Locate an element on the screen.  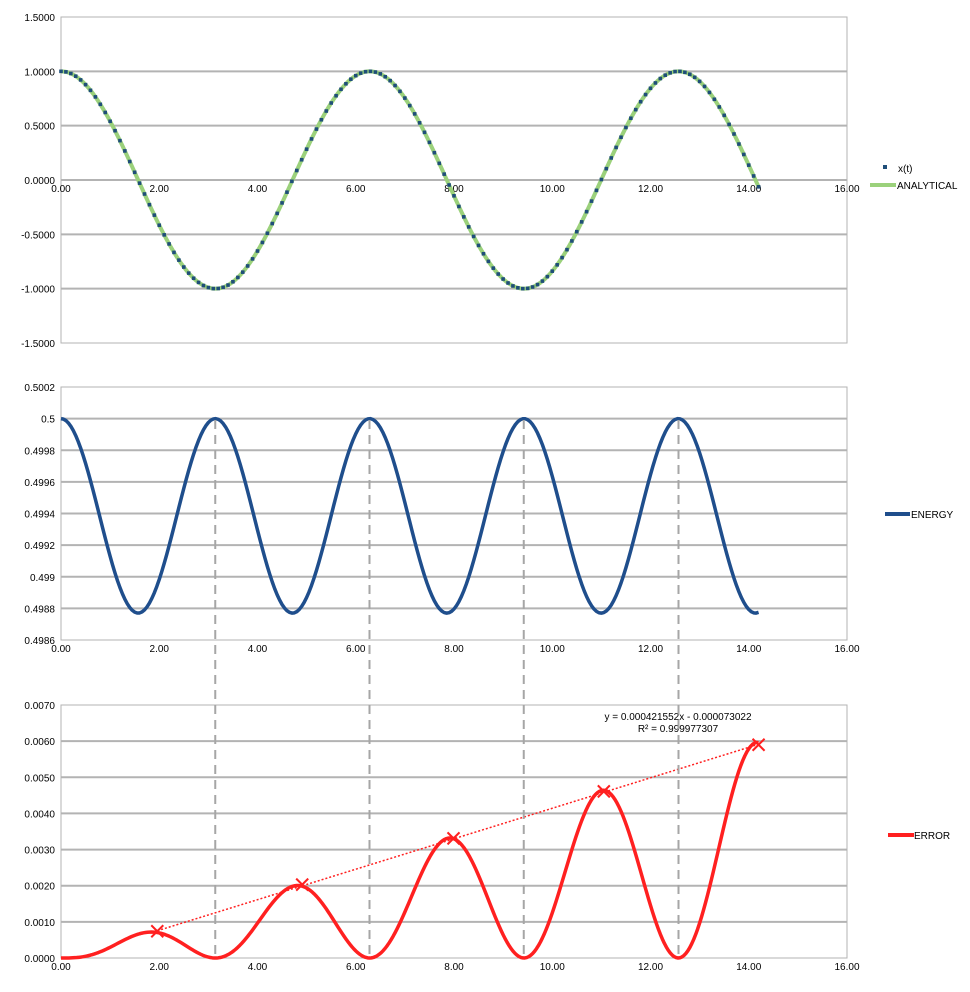
x-tick-label: 12.00 is located at coordinates (650, 967).